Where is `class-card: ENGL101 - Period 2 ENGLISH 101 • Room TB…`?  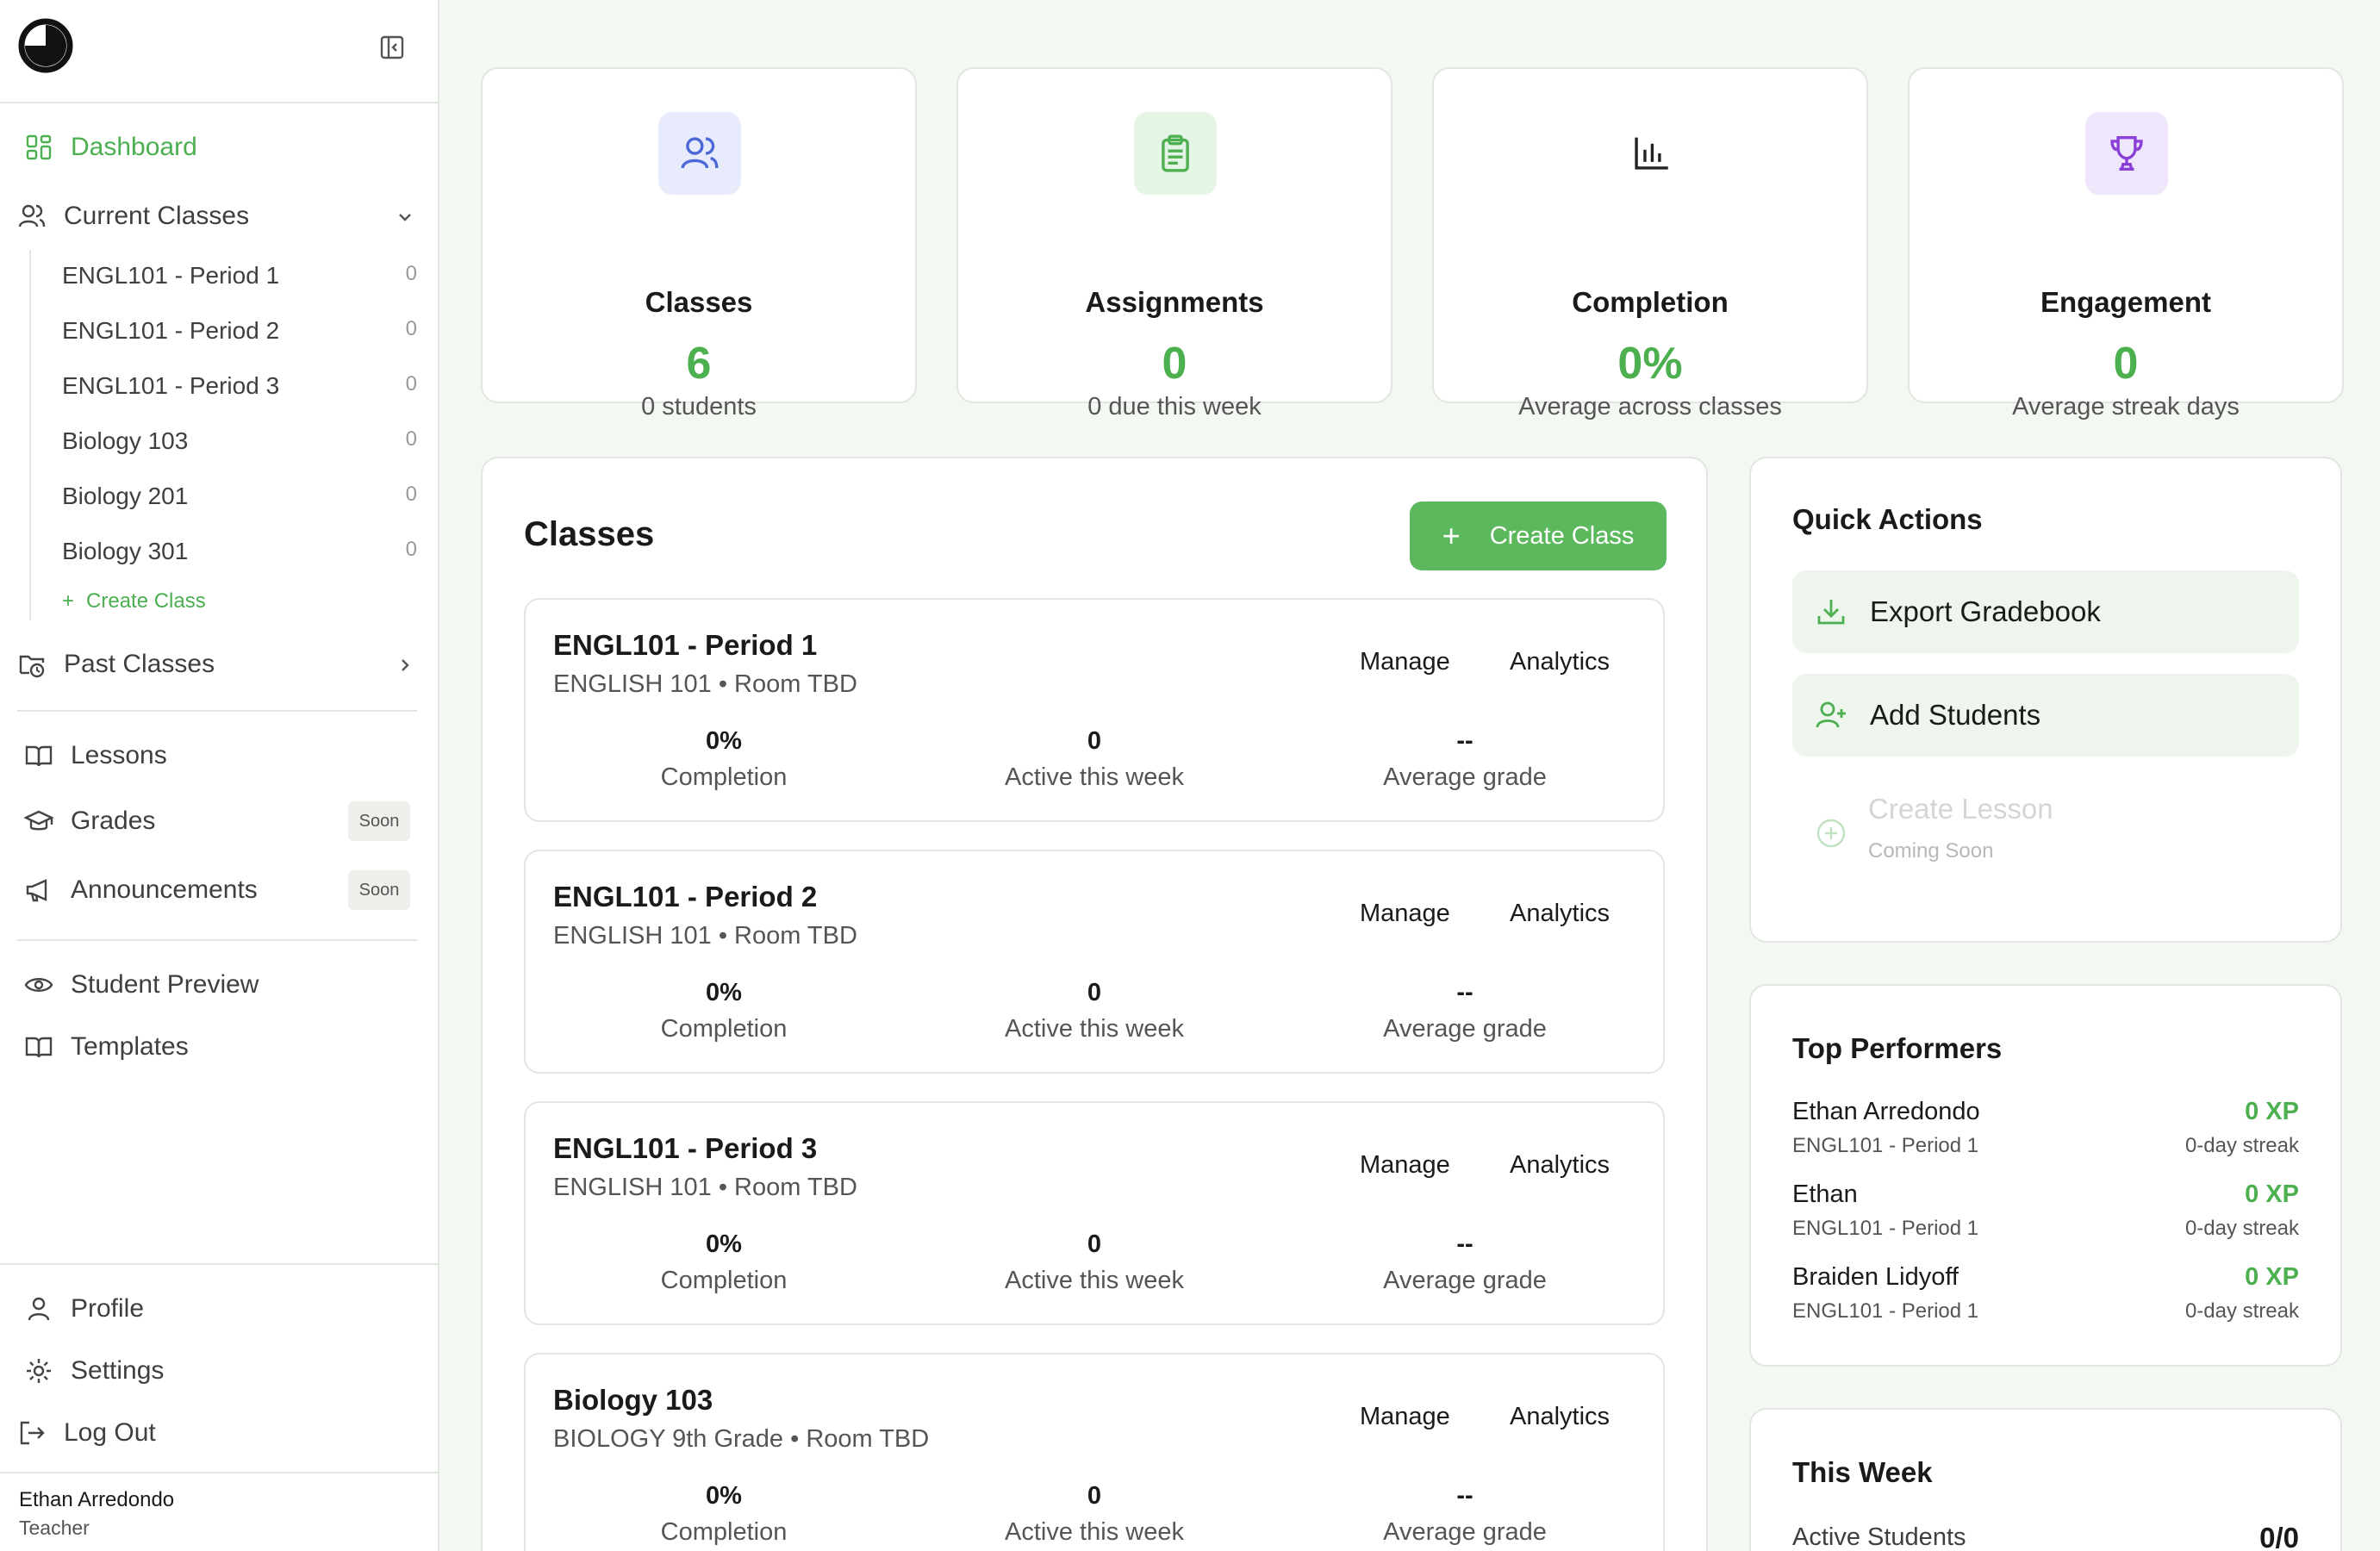
class-card: ENGL101 - Period 2 ENGLISH 101 • Room TB… is located at coordinates (1095, 962).